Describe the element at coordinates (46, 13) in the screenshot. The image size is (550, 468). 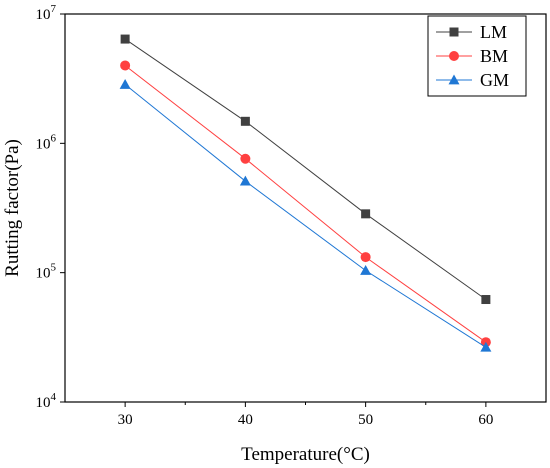
I see `y-tick-label: 10⁷` at that location.